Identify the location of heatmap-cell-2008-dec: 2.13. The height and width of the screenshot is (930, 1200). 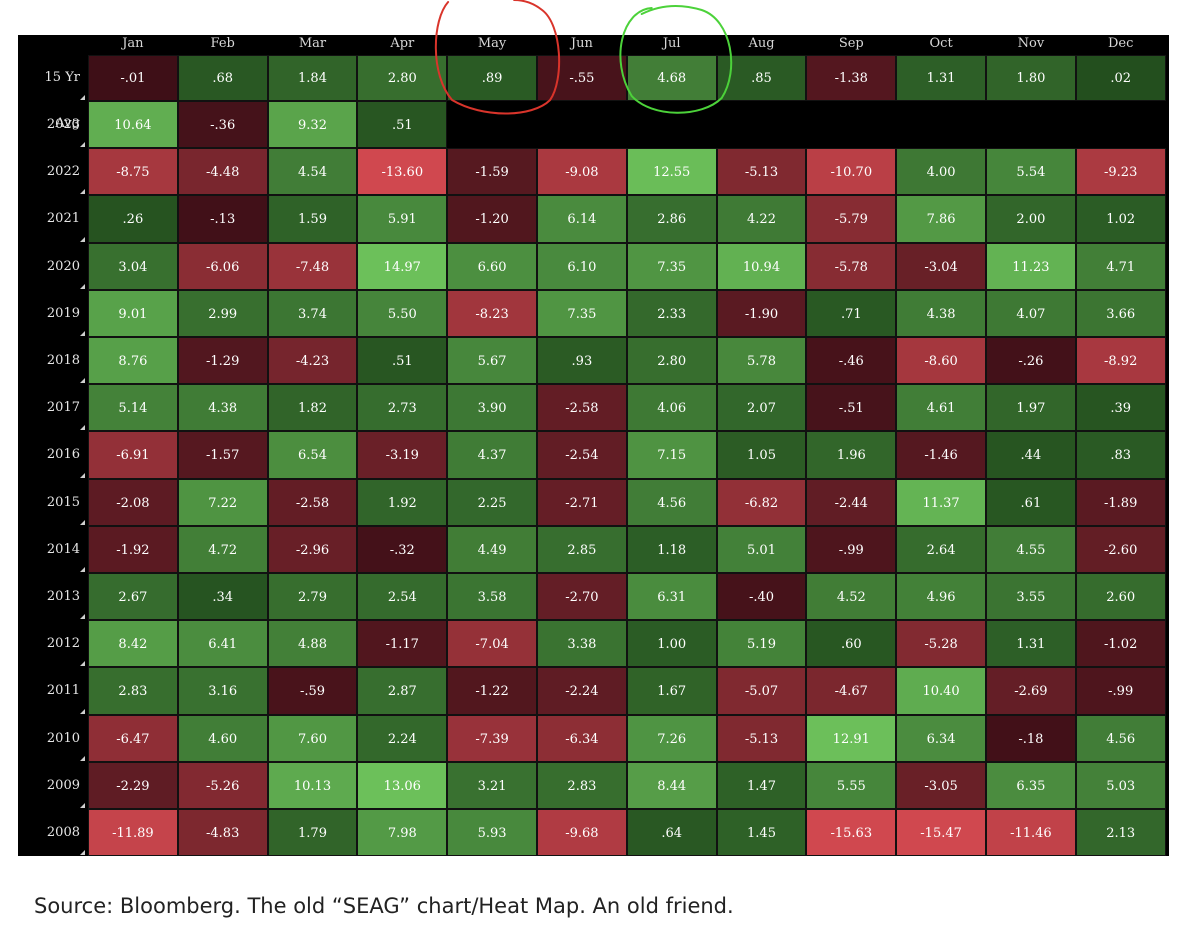
(1120, 833).